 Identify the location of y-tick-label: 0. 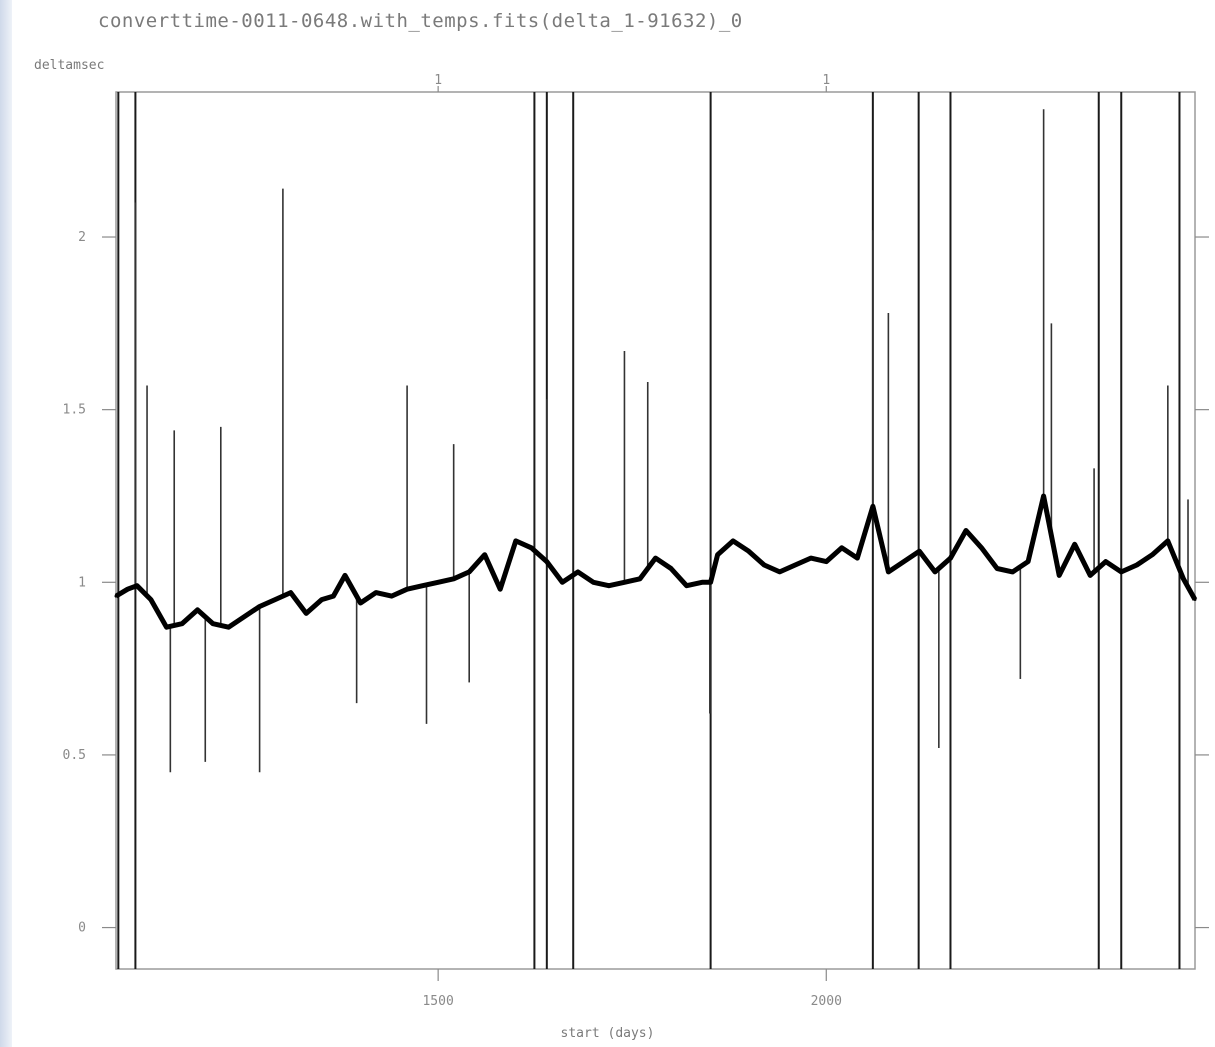
(82, 928).